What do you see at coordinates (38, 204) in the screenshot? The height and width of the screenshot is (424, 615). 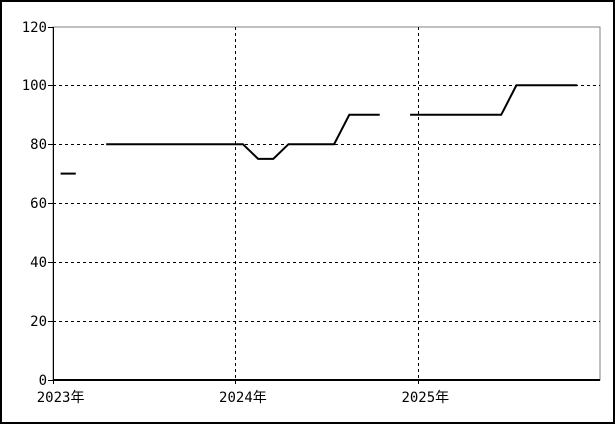 I see `y-tick-label: 60` at bounding box center [38, 204].